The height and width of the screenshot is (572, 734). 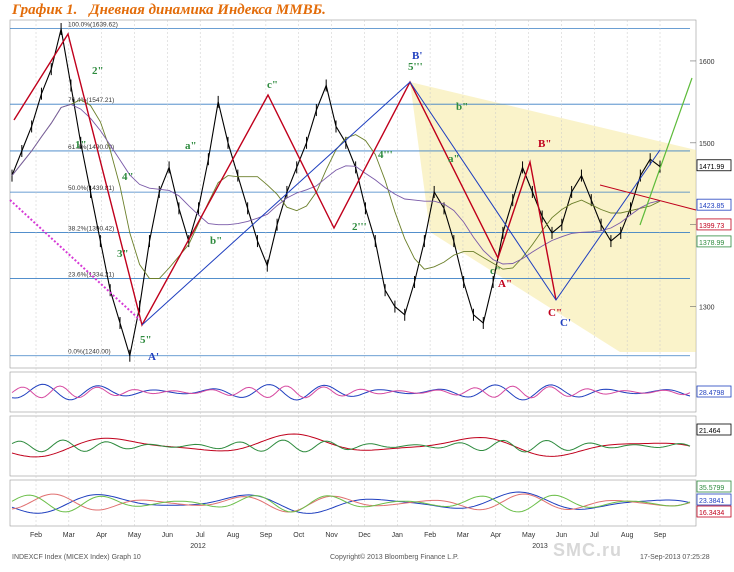 I want to click on y-tick-label: 1600, so click(x=707, y=62).